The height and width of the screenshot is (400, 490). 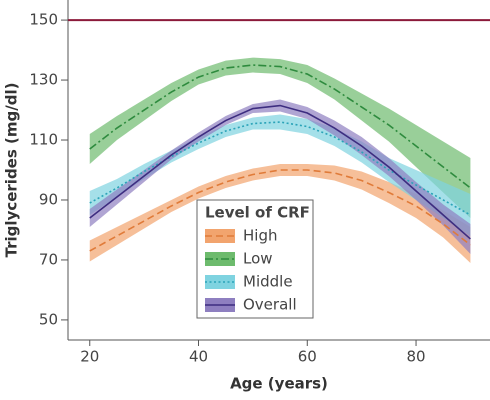 I want to click on legend-label: Overall, so click(x=270, y=305).